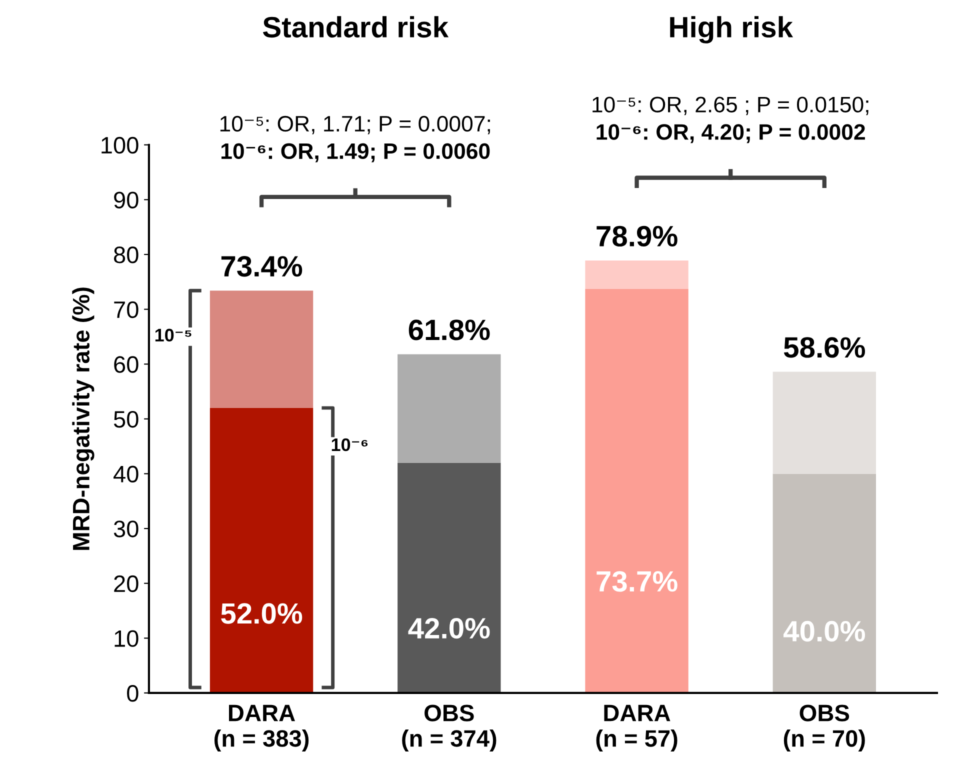 The height and width of the screenshot is (783, 961). I want to click on y-axis-title: MRD-negativity rate (%), so click(83, 419).